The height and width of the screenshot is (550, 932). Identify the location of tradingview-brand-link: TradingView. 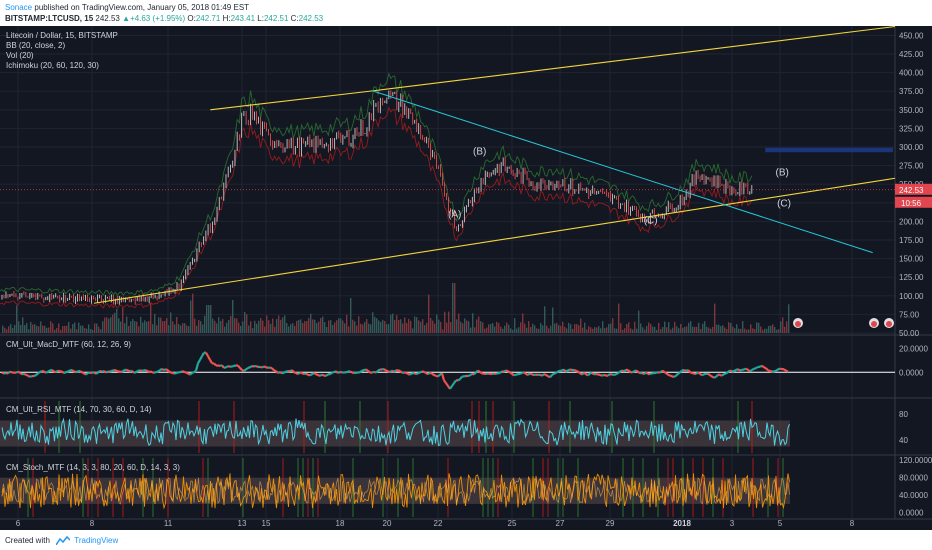
(96, 540).